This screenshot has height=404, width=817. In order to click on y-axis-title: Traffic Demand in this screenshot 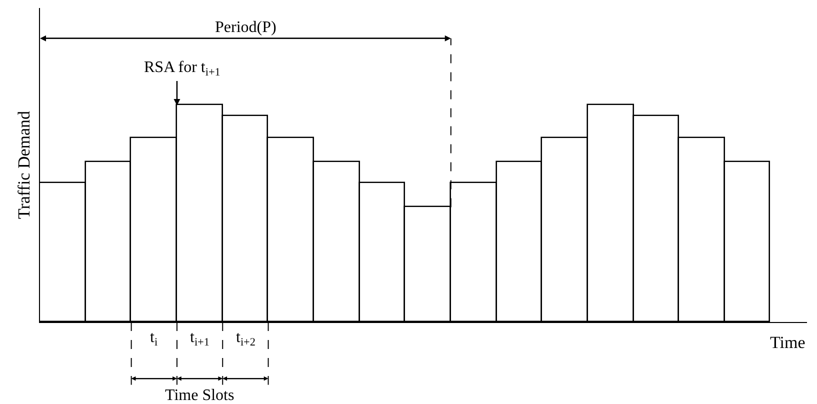, I will do `click(24, 165)`.